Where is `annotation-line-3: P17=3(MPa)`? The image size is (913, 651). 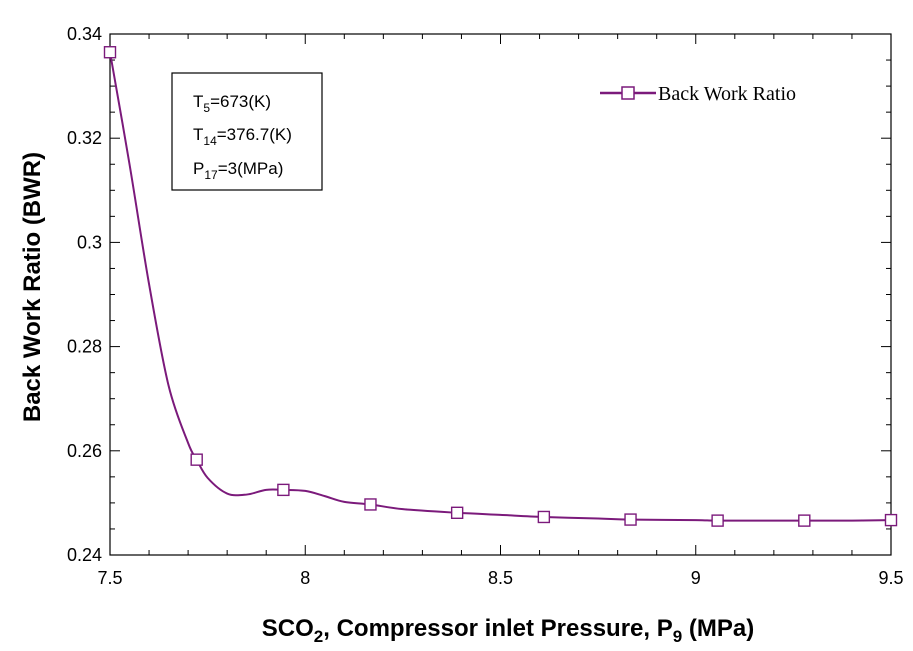 annotation-line-3: P17=3(MPa) is located at coordinates (238, 170).